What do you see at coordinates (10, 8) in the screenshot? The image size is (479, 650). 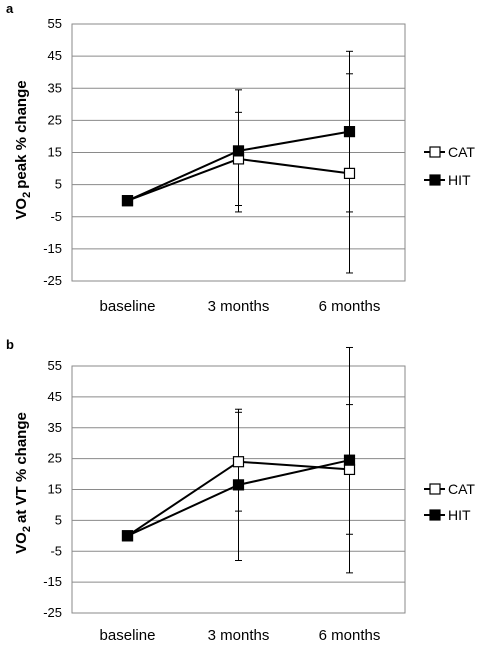 I see `panel-letter: a` at bounding box center [10, 8].